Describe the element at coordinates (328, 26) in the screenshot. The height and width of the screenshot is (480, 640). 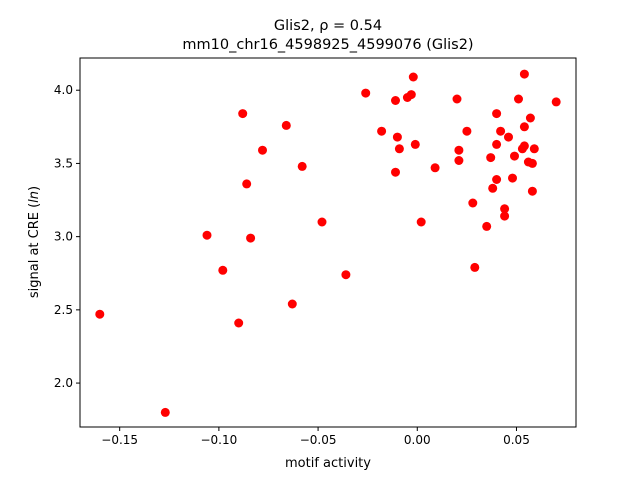
I see `chart-title-line1: Glis2, ρ = 0.54` at that location.